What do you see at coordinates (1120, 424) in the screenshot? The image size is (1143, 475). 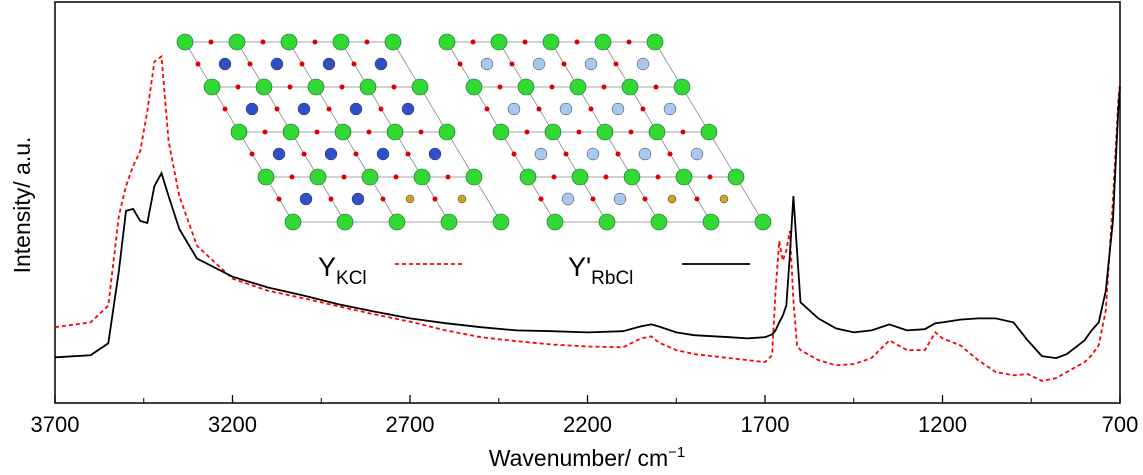 I see `x-tick-label: 700` at bounding box center [1120, 424].